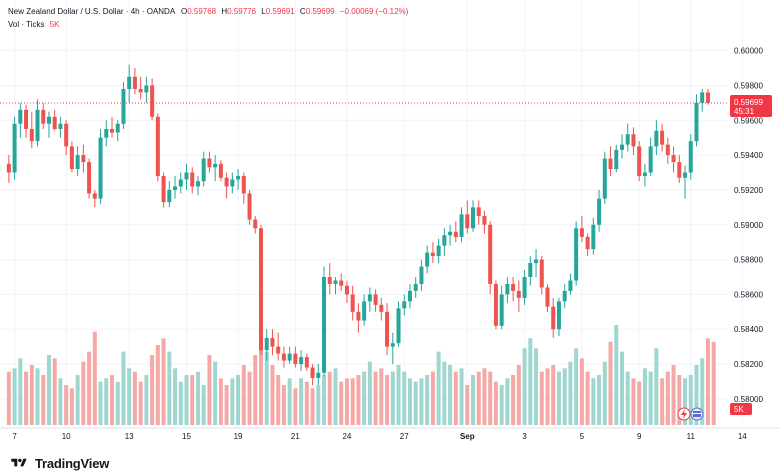 The image size is (780, 475). I want to click on low-value: 0.59691, so click(280, 11).